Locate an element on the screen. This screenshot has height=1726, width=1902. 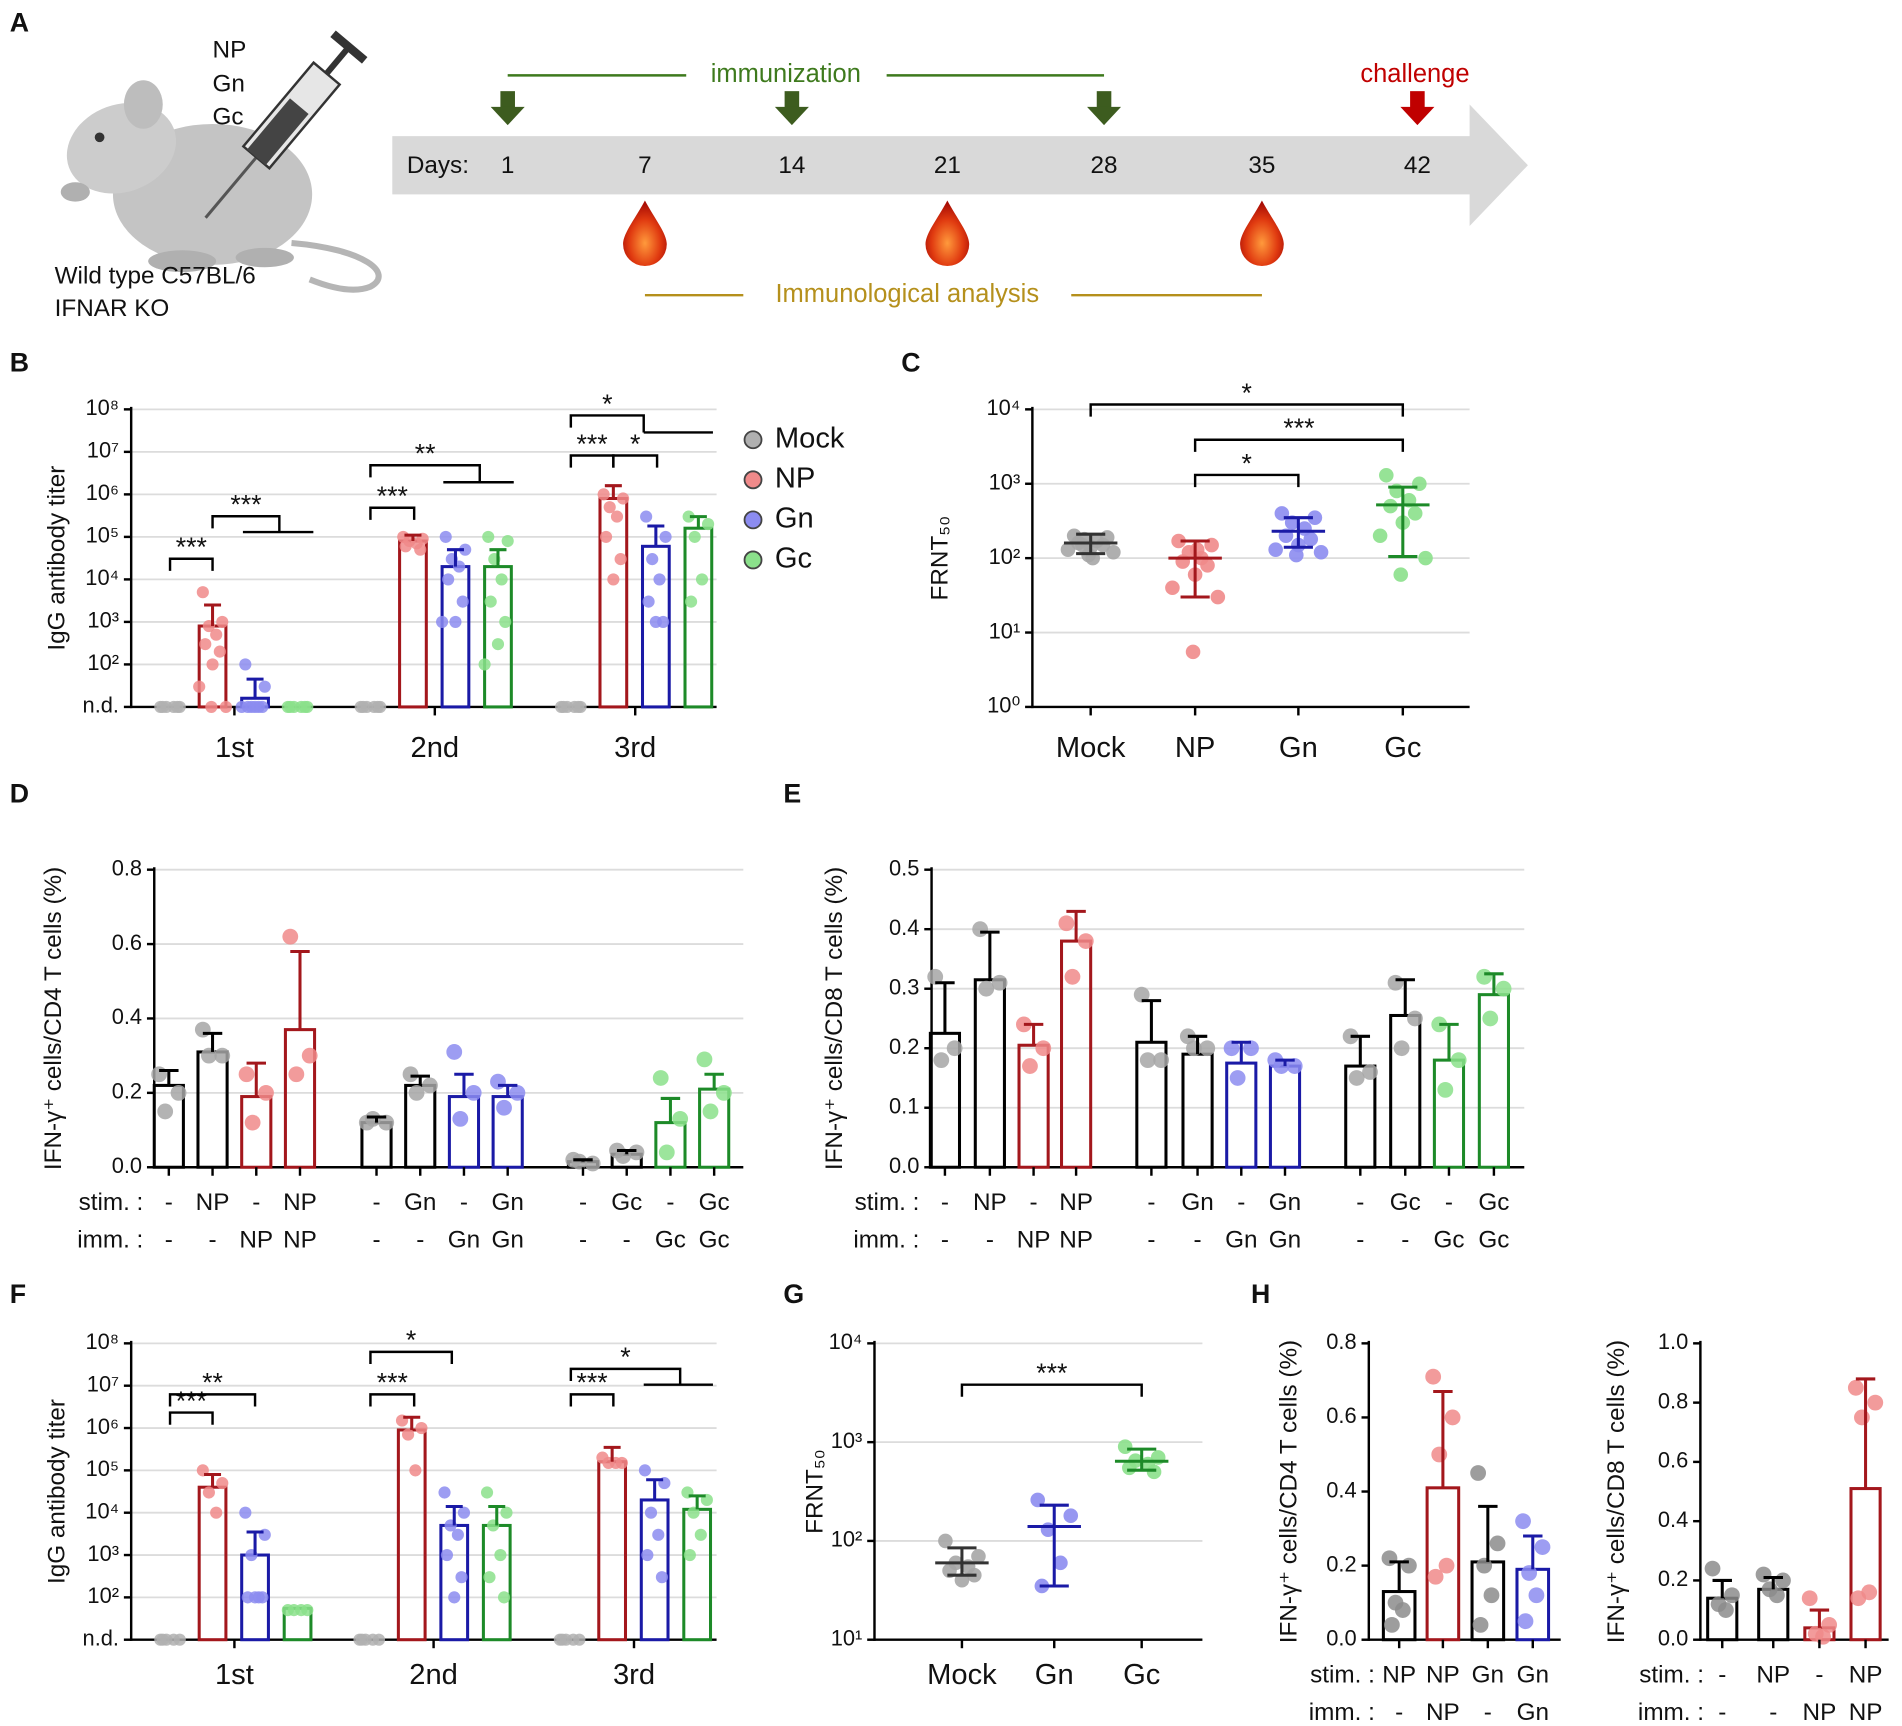
y-axis-label: FRNT₅₀ is located at coordinates (940, 558).